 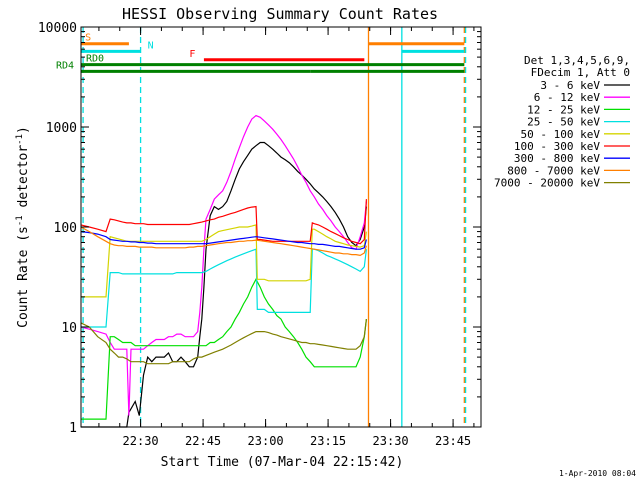 I want to click on y-axis-label: Count Rate (s-1 detector-1), so click(x=23, y=227).